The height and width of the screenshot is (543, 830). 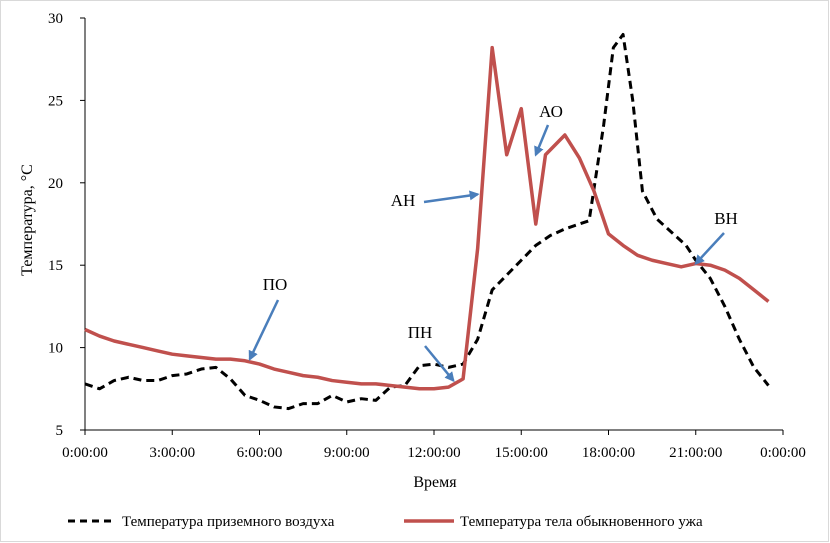 What do you see at coordinates (521, 453) in the screenshot?
I see `x-tick-label: 15:00:00` at bounding box center [521, 453].